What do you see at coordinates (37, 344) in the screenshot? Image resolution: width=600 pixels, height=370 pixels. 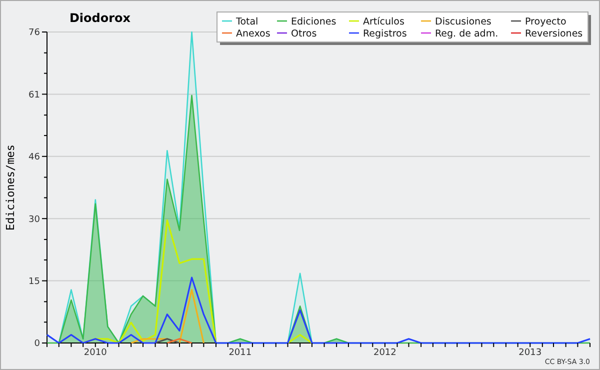 I see `y-tick-label: 0` at bounding box center [37, 344].